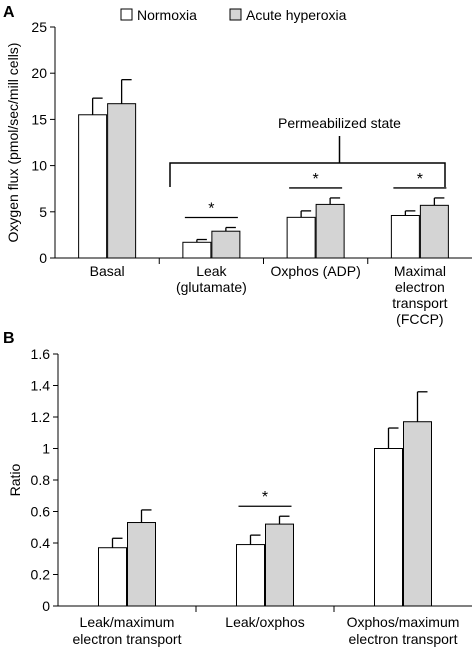 The image size is (474, 672). What do you see at coordinates (167, 15) in the screenshot?
I see `legend-label-normoxia: Normoxia` at bounding box center [167, 15].